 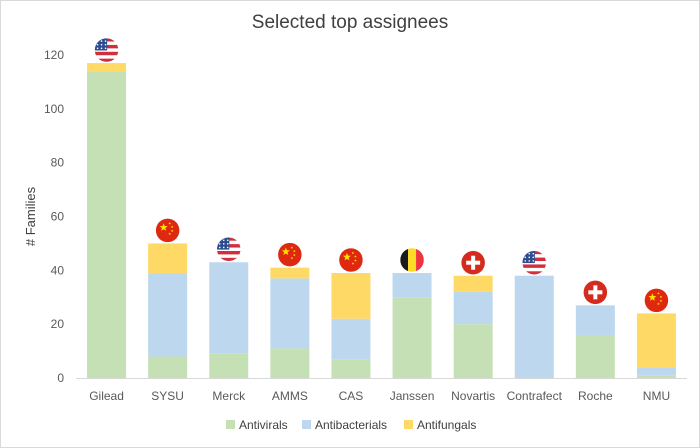 I want to click on bar-antifungals-novartis, so click(x=473, y=283).